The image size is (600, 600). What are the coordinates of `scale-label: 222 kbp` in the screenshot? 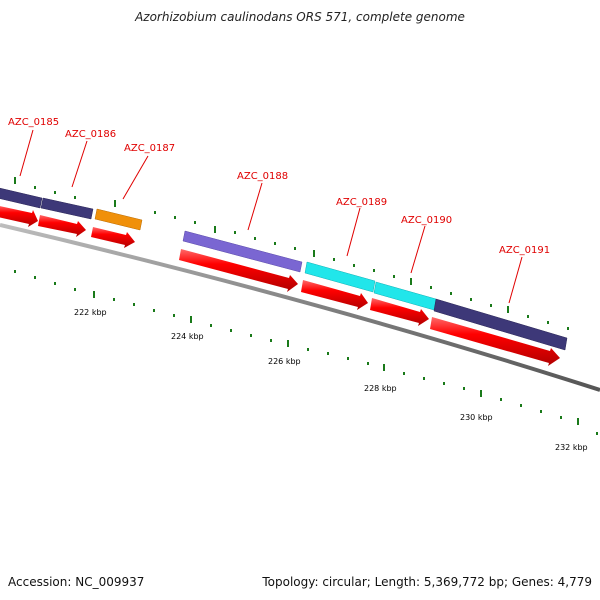 It's located at (90, 312).